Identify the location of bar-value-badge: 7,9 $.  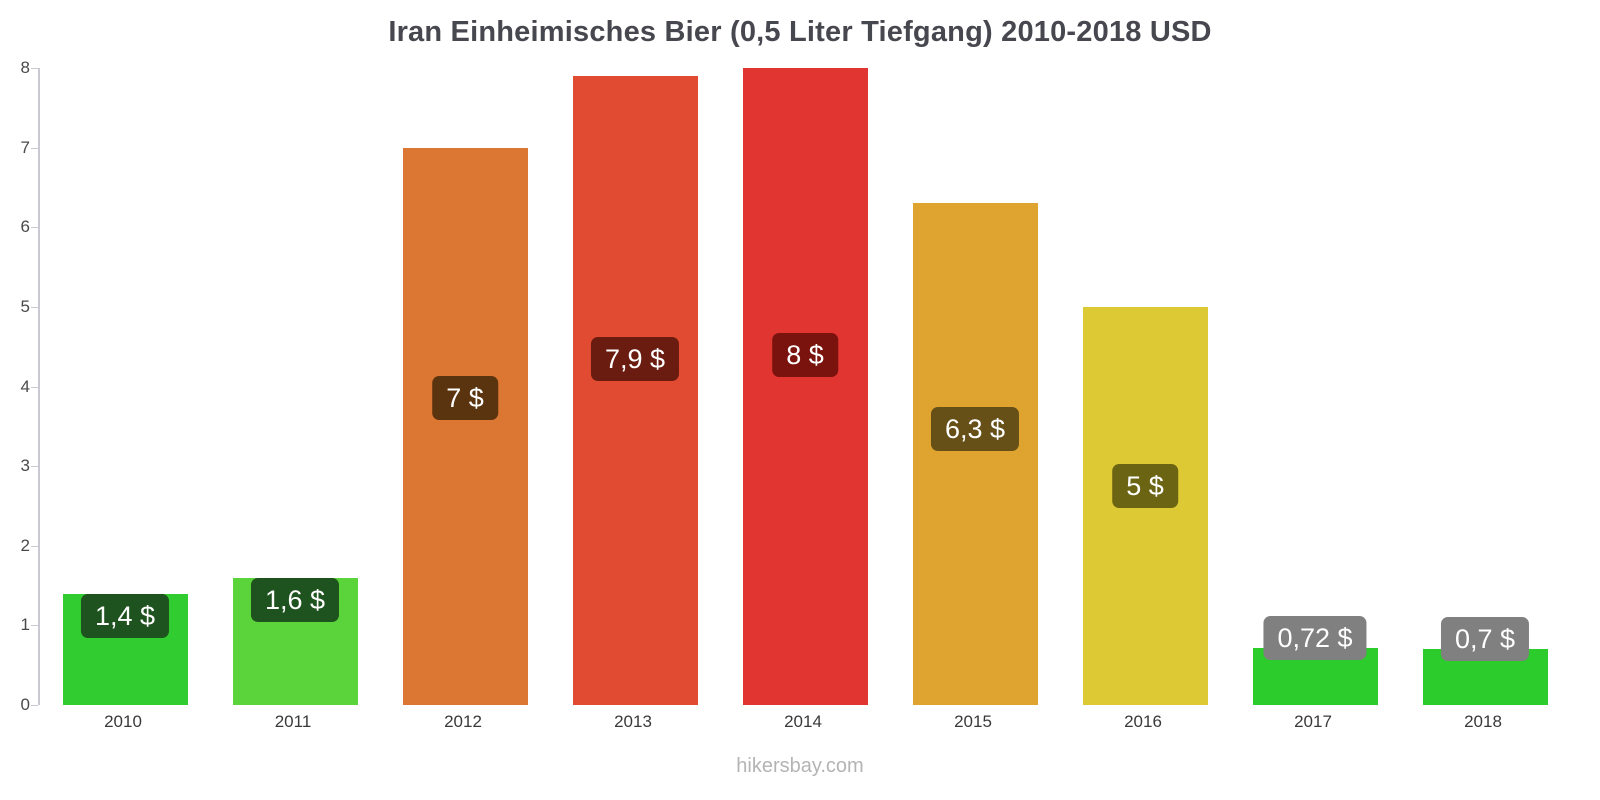
(635, 359).